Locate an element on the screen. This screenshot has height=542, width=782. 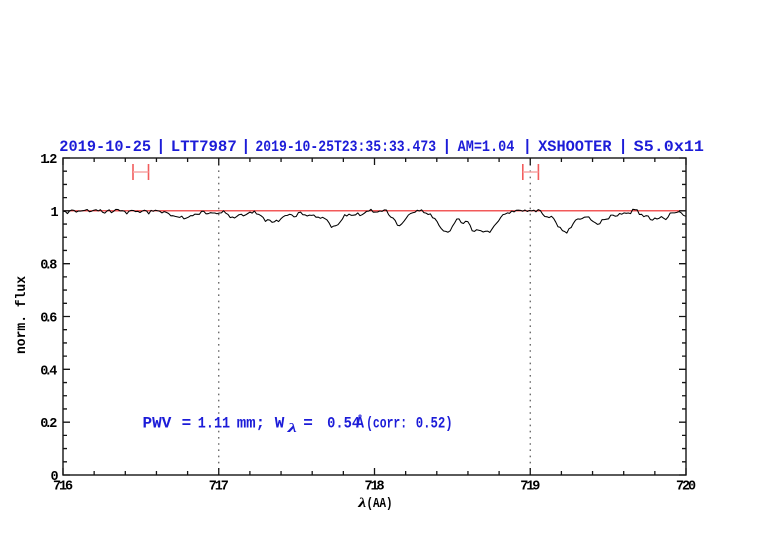
svg-text: 0.52) is located at coordinates (434, 424).